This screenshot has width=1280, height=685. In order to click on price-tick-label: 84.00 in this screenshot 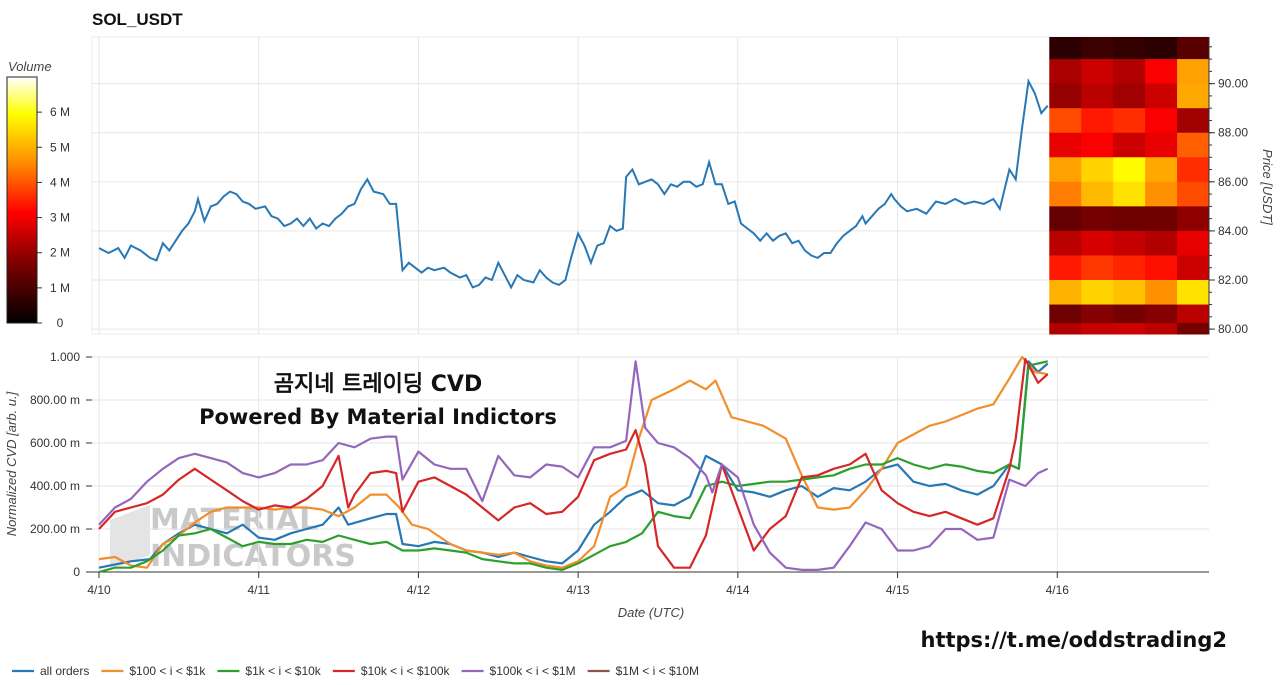, I will do `click(1233, 231)`.